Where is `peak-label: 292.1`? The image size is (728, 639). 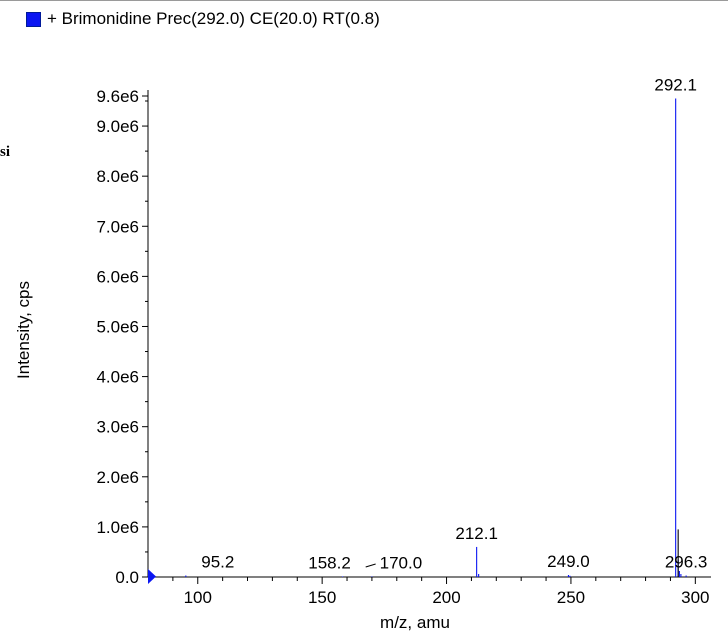 peak-label: 292.1 is located at coordinates (675, 85).